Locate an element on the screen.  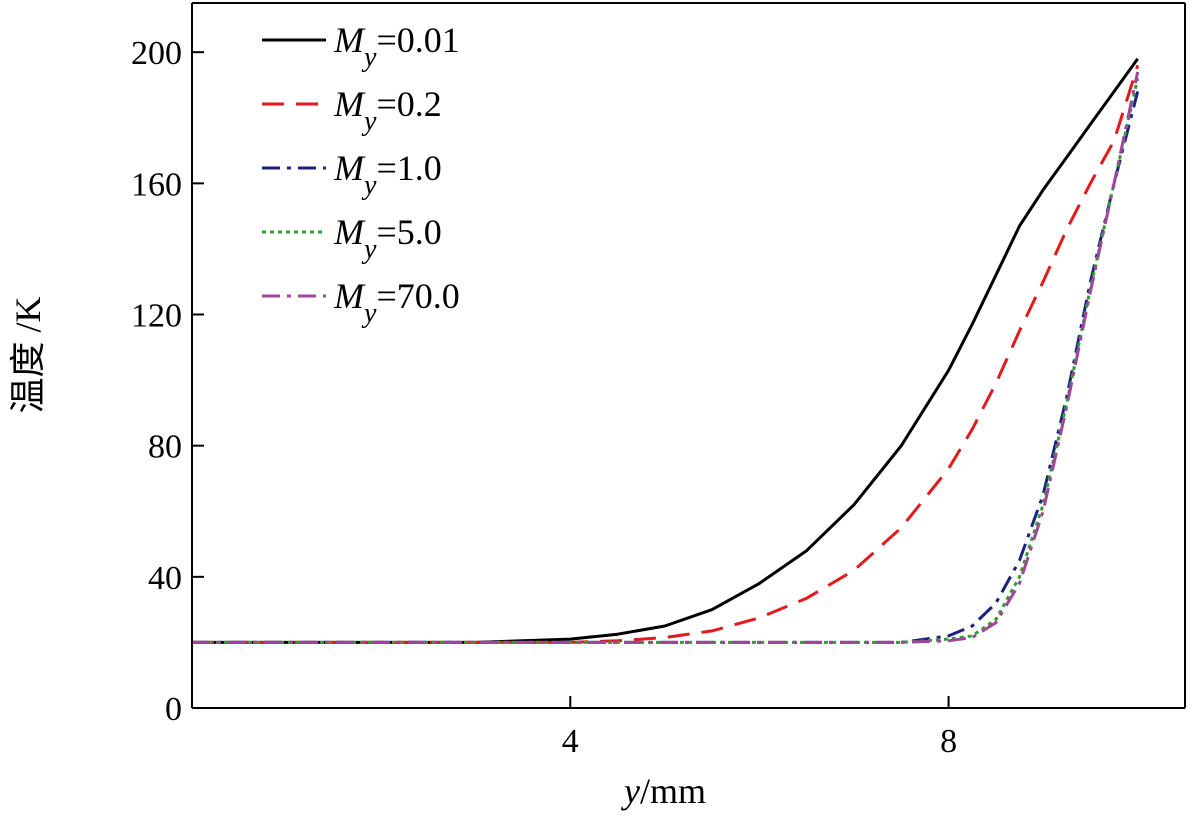
legend: My=0.01 My=0.2 My=1.0 My=5.0 My=70.0 is located at coordinates (361, 174).